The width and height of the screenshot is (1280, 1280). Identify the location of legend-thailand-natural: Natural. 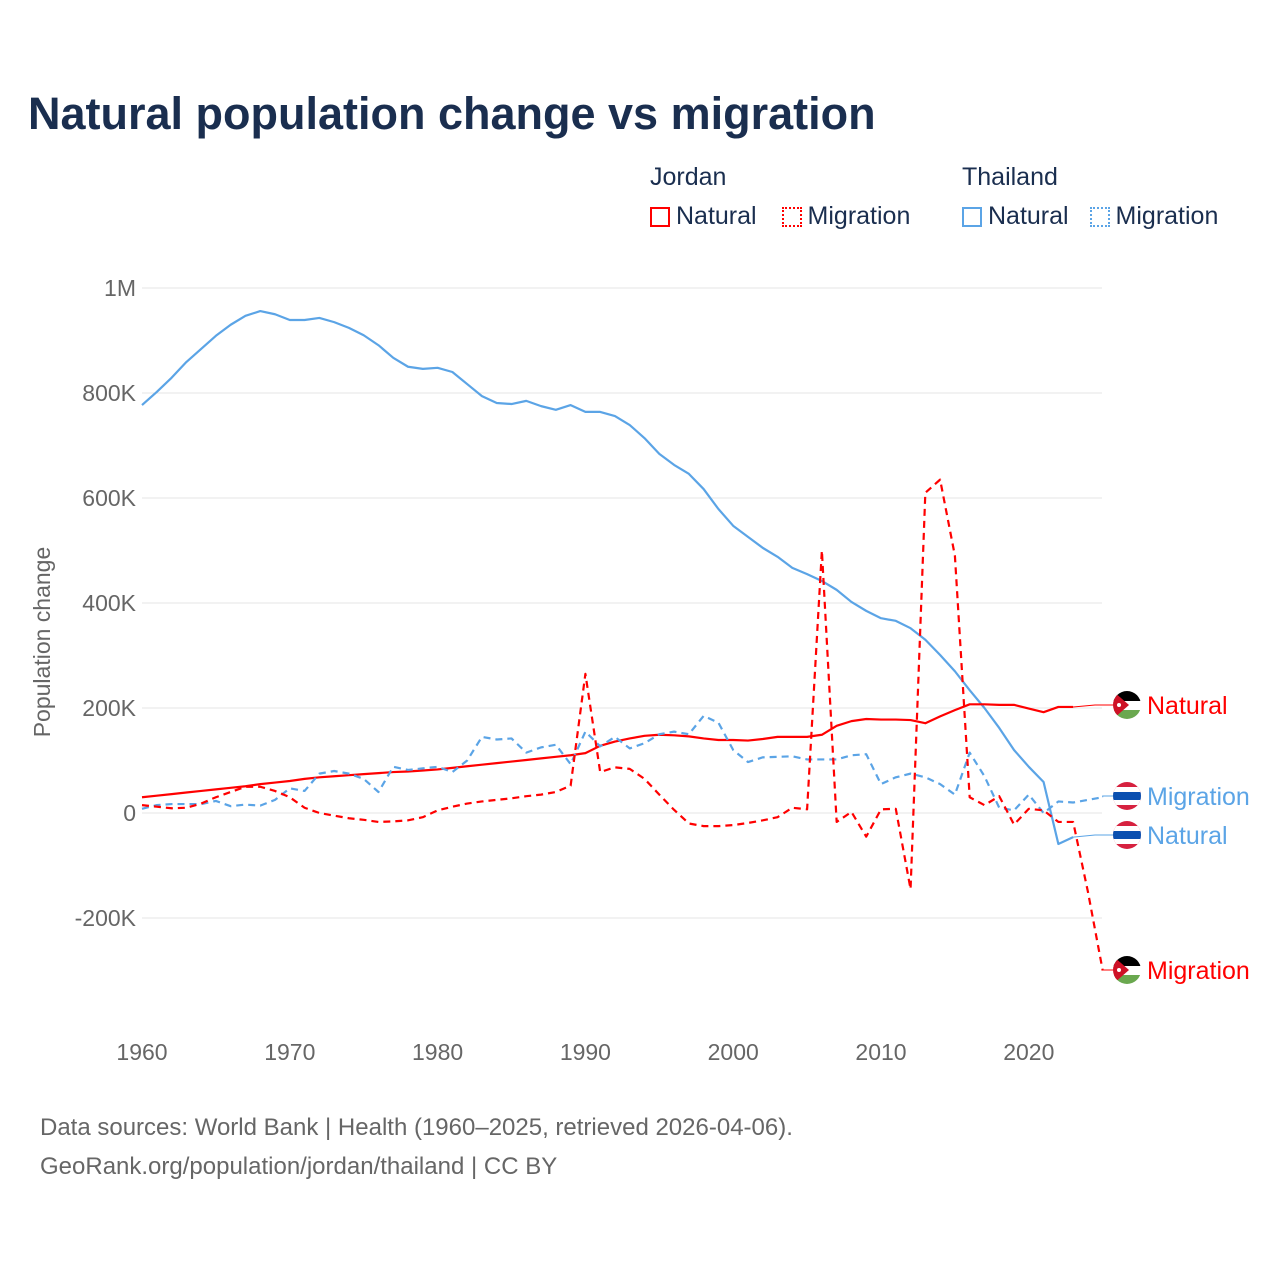
(1015, 216).